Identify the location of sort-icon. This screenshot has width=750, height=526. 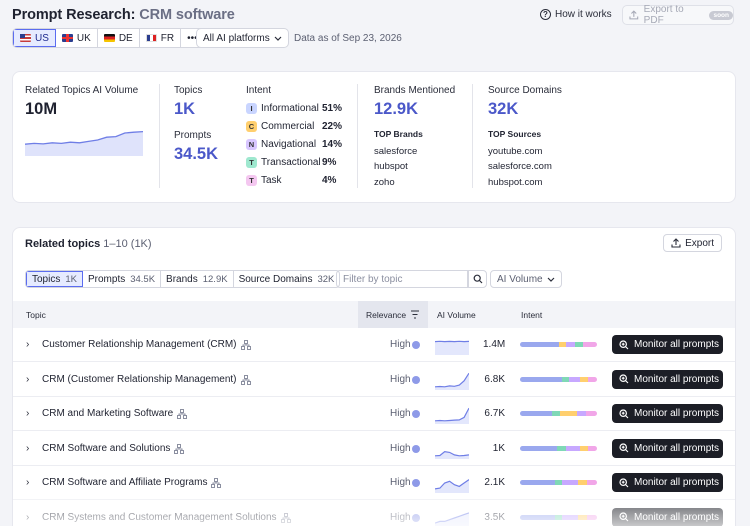
(415, 314).